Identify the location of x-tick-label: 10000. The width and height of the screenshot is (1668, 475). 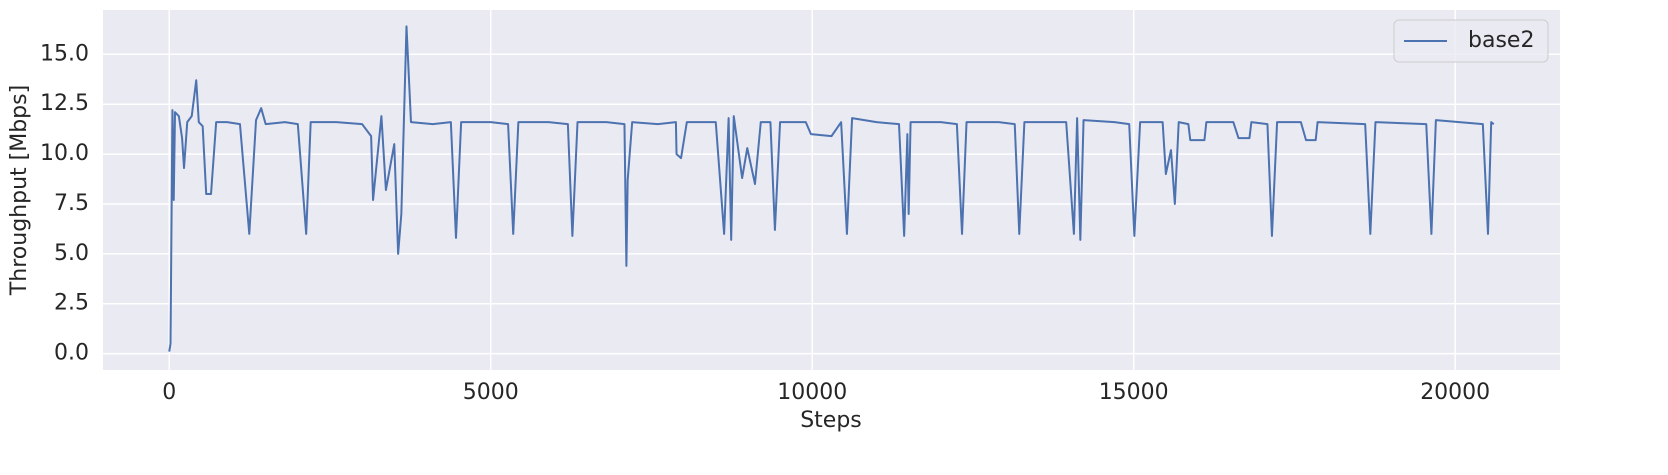
(812, 392).